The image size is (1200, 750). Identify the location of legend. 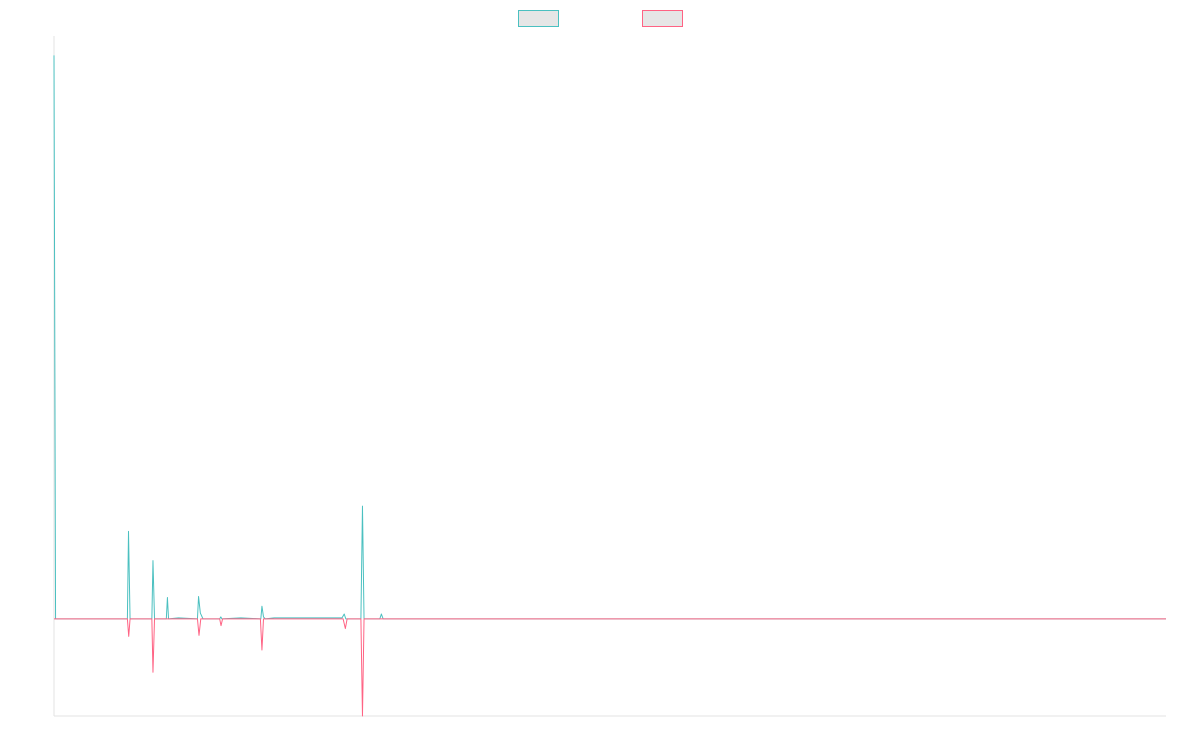
(600, 18).